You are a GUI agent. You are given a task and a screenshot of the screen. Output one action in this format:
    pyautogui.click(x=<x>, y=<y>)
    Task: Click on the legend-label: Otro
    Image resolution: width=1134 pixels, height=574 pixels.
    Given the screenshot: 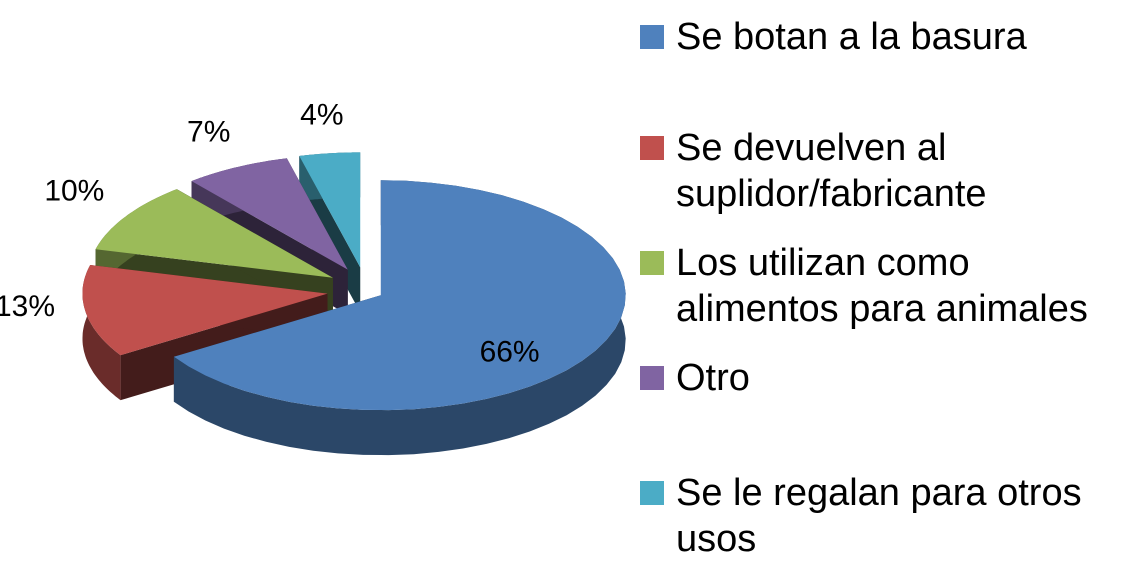 What is the action you would take?
    pyautogui.click(x=713, y=378)
    